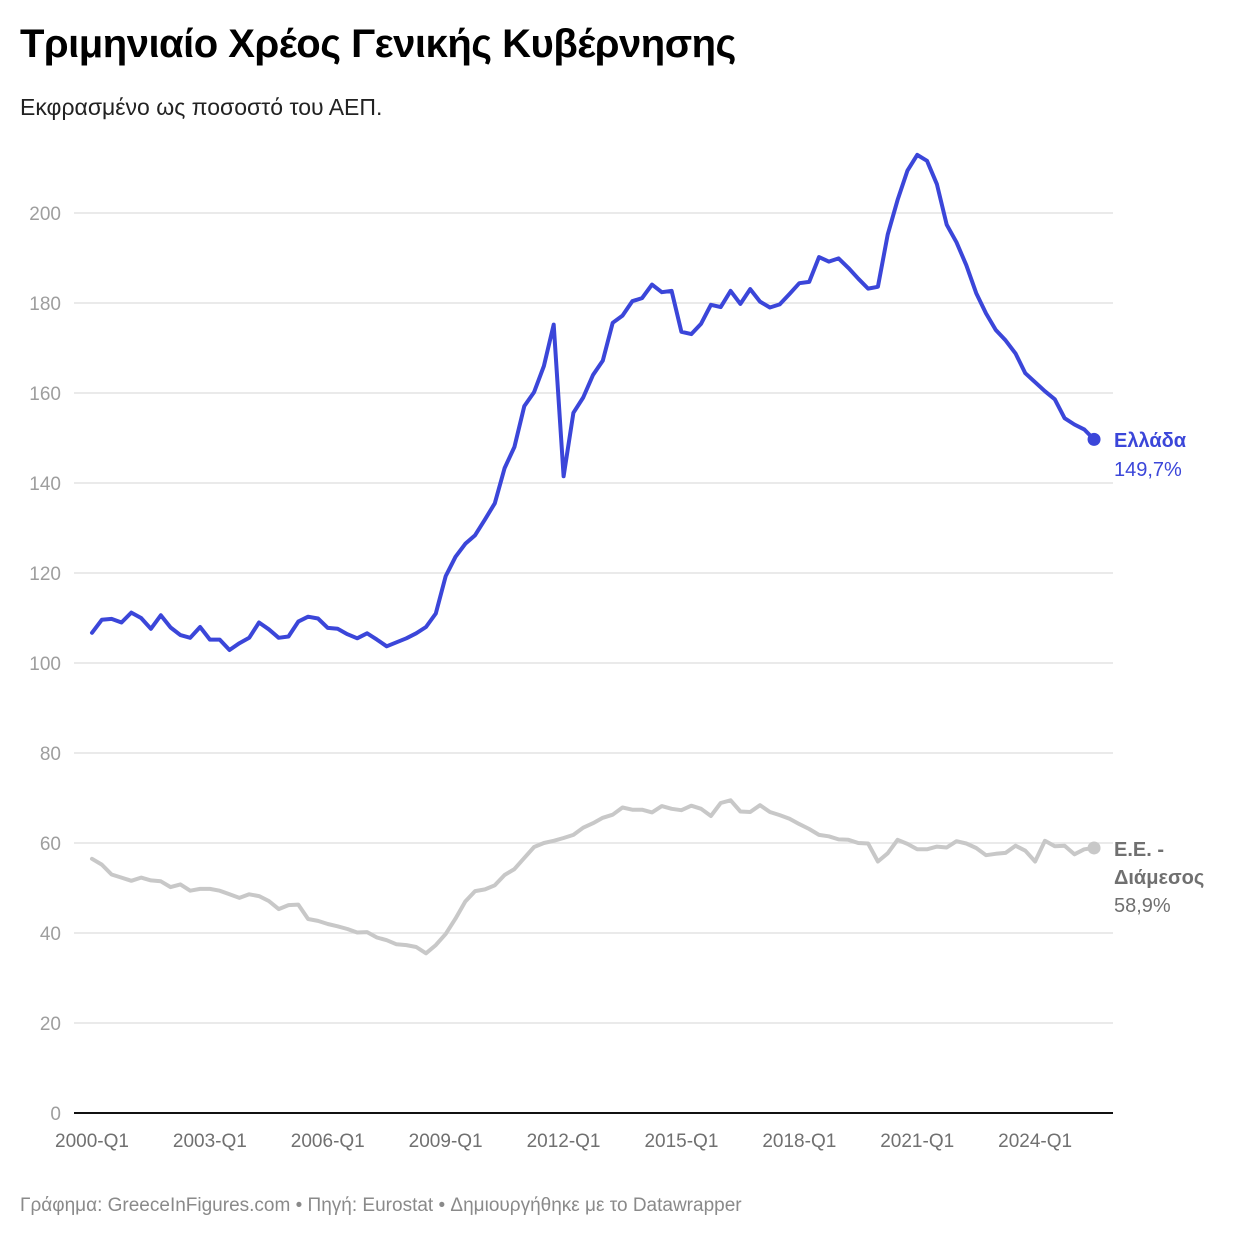 Image resolution: width=1240 pixels, height=1240 pixels. What do you see at coordinates (1142, 906) in the screenshot?
I see `eu-end-value: 58,9%` at bounding box center [1142, 906].